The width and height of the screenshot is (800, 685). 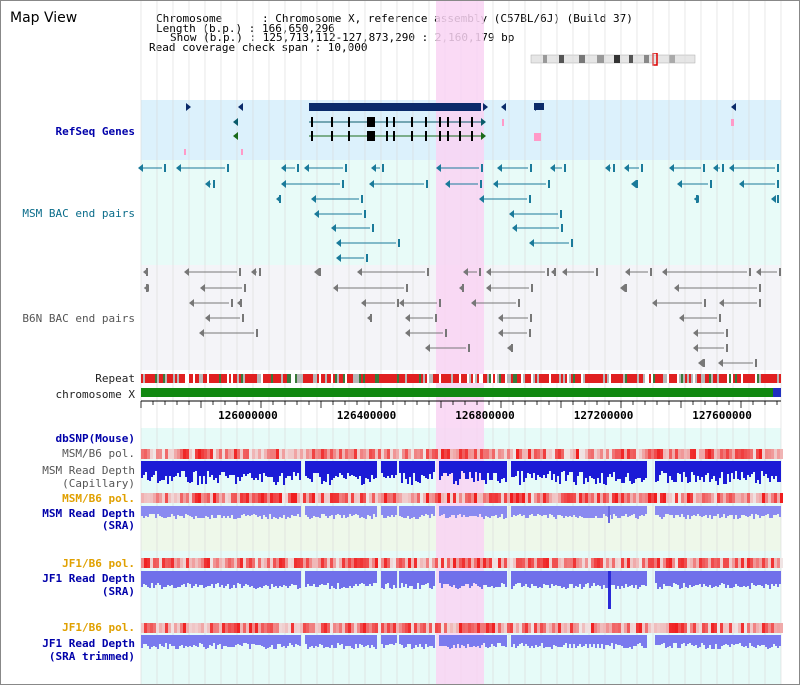 What do you see at coordinates (115, 378) in the screenshot?
I see `track-label-repeat: Repeat` at bounding box center [115, 378].